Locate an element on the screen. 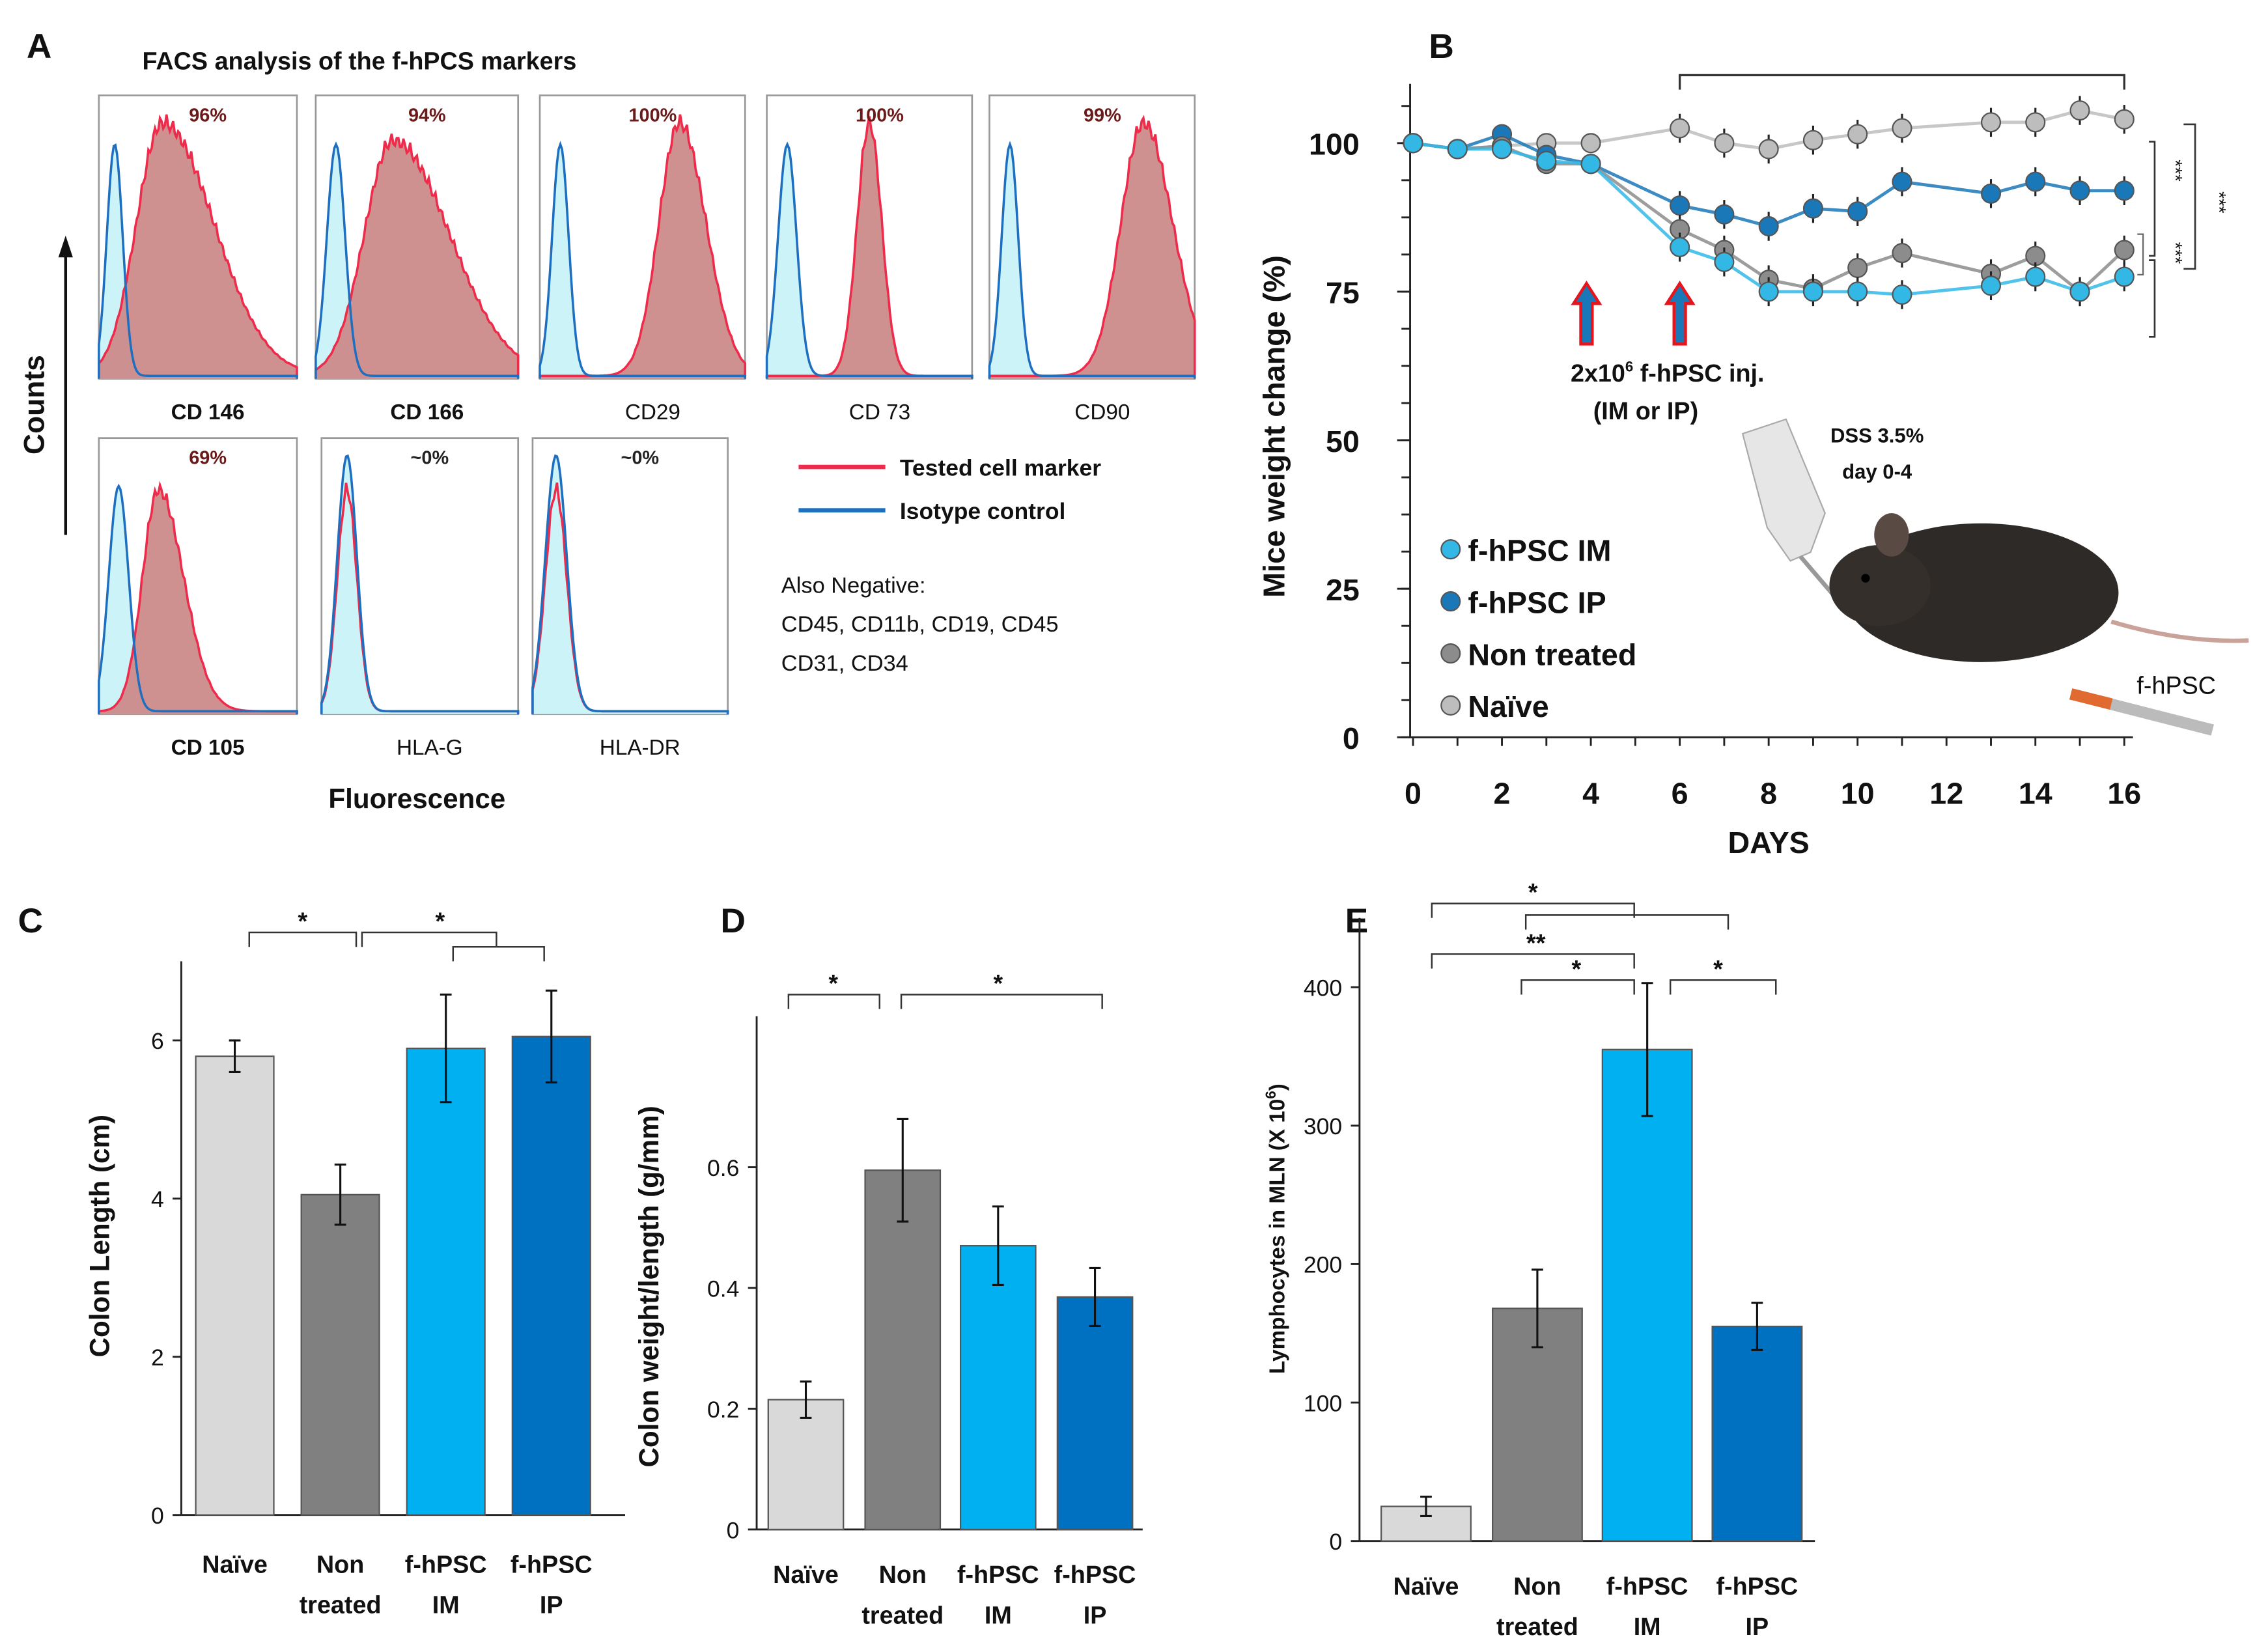 Image resolution: width=2268 pixels, height=1648 pixels. legend-isotype-label: Isotype control is located at coordinates (983, 511).